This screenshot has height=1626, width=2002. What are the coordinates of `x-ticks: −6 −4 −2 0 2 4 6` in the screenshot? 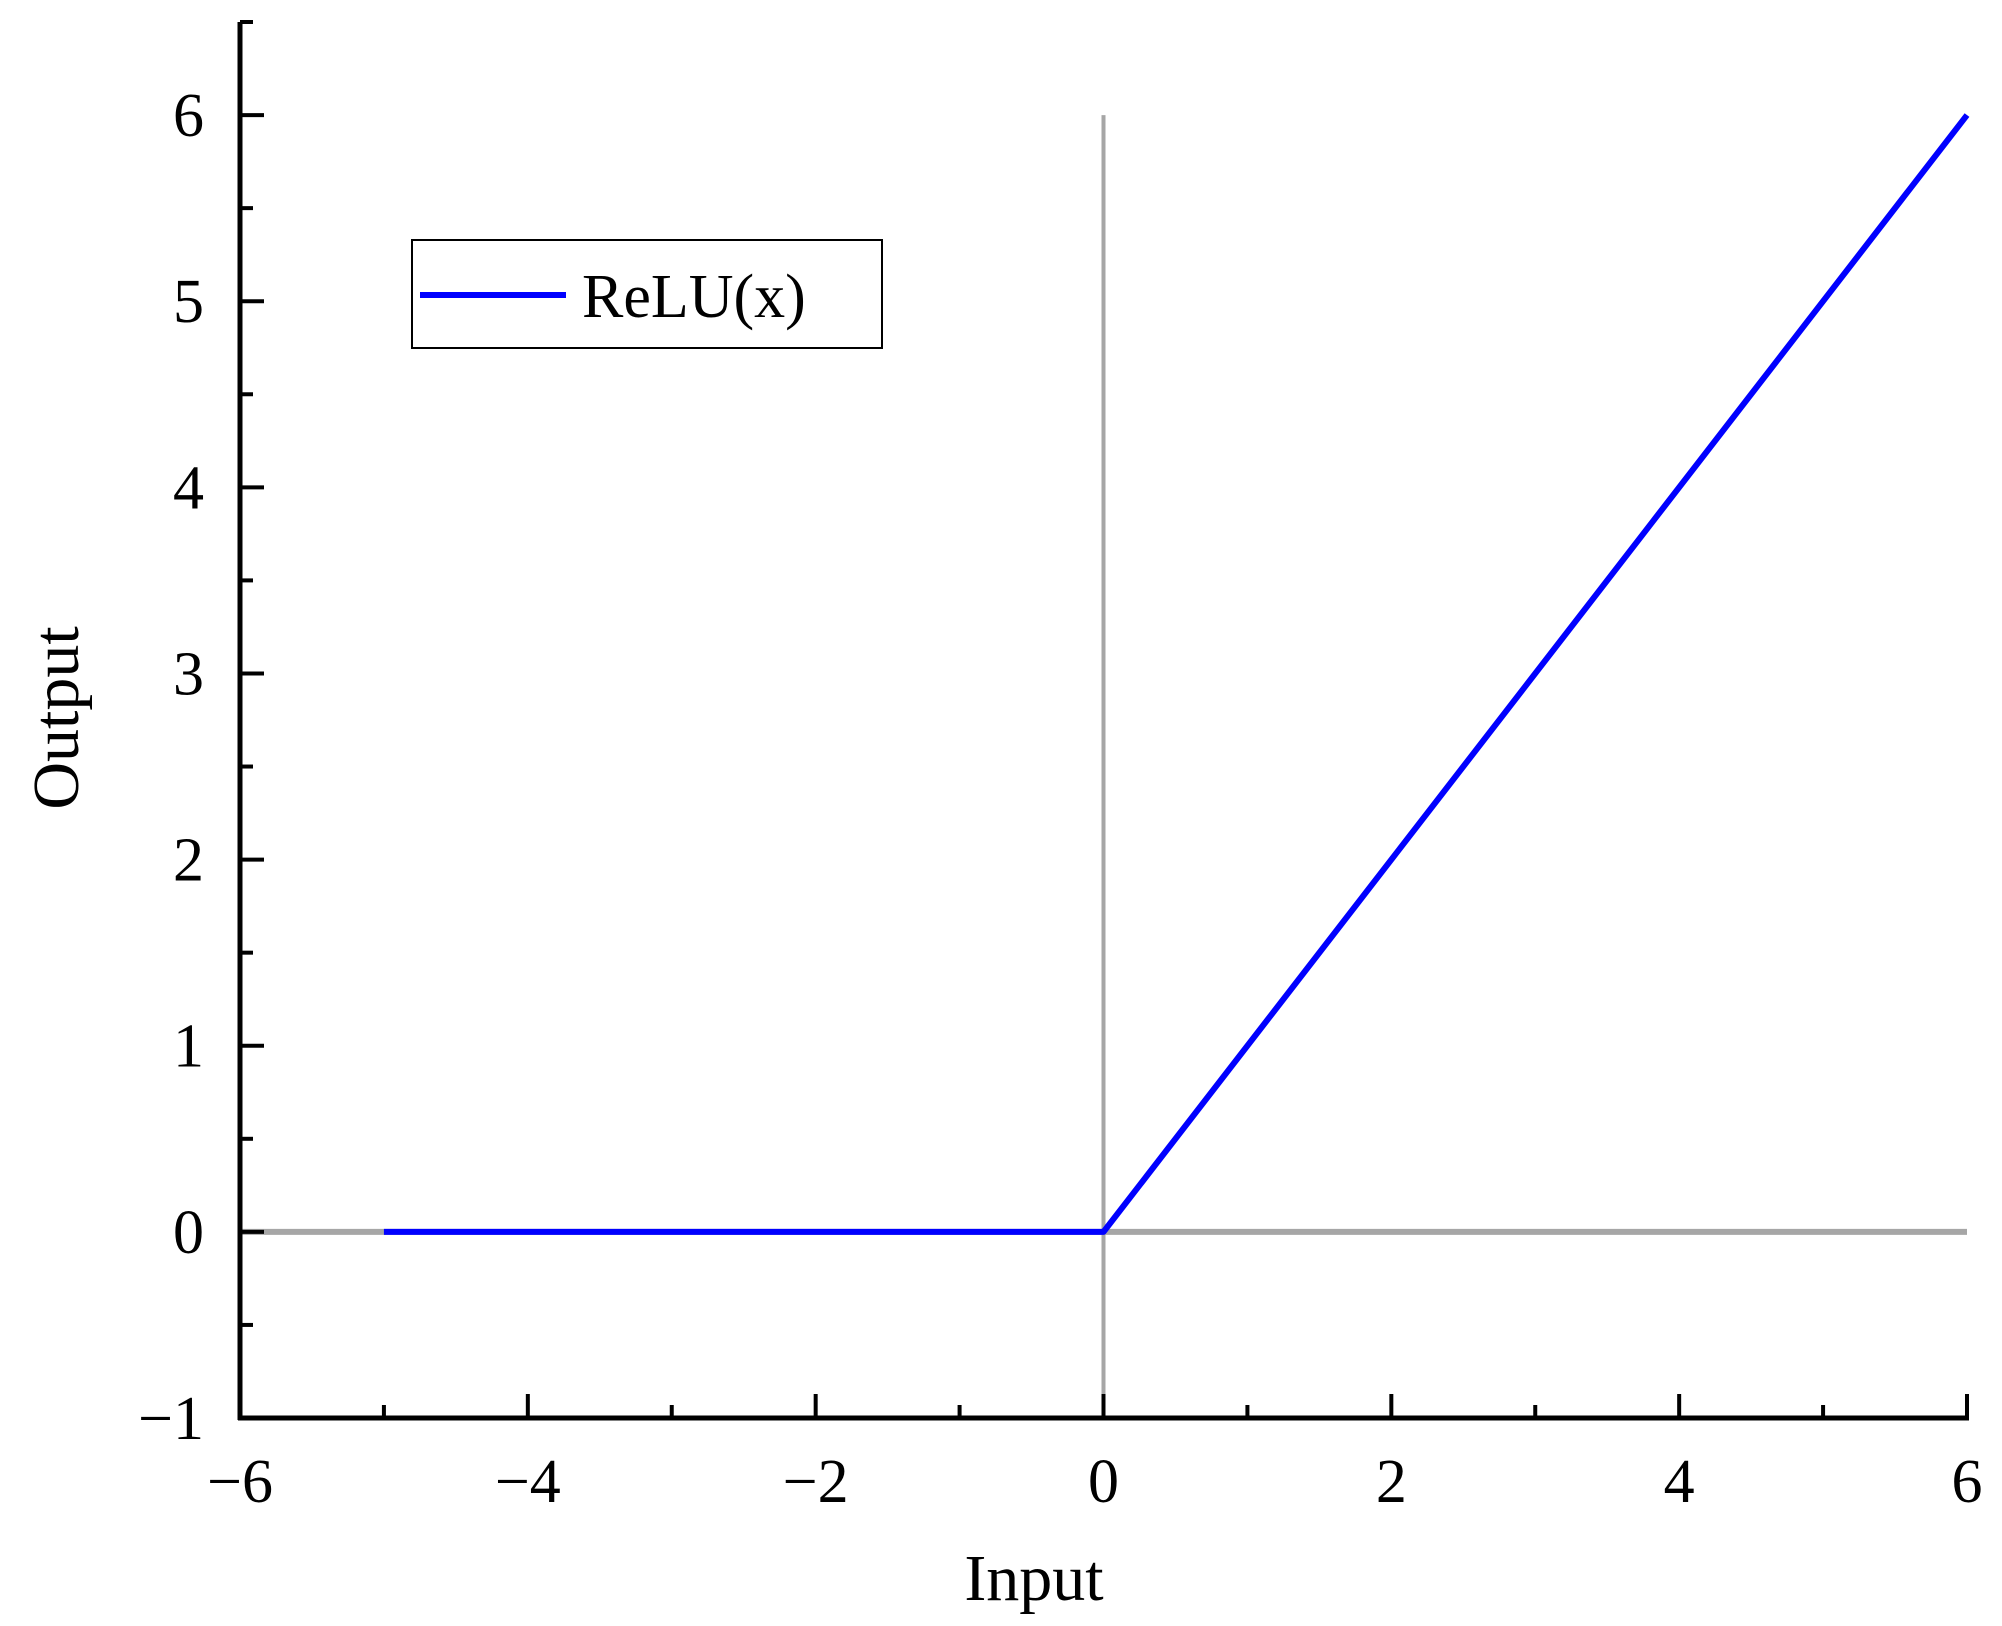 It's located at (1095, 1455).